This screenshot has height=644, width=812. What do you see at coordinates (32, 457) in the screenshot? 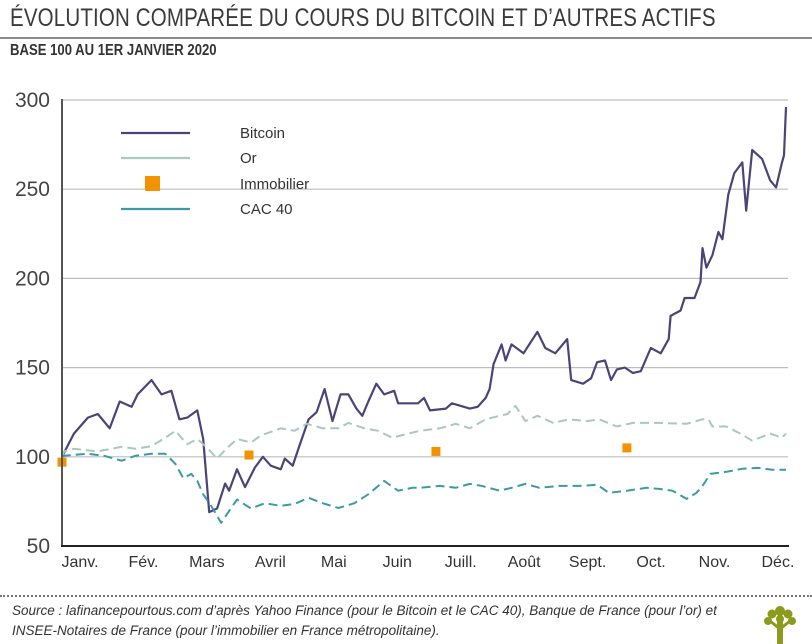
I see `y-tick-label: 100` at bounding box center [32, 457].